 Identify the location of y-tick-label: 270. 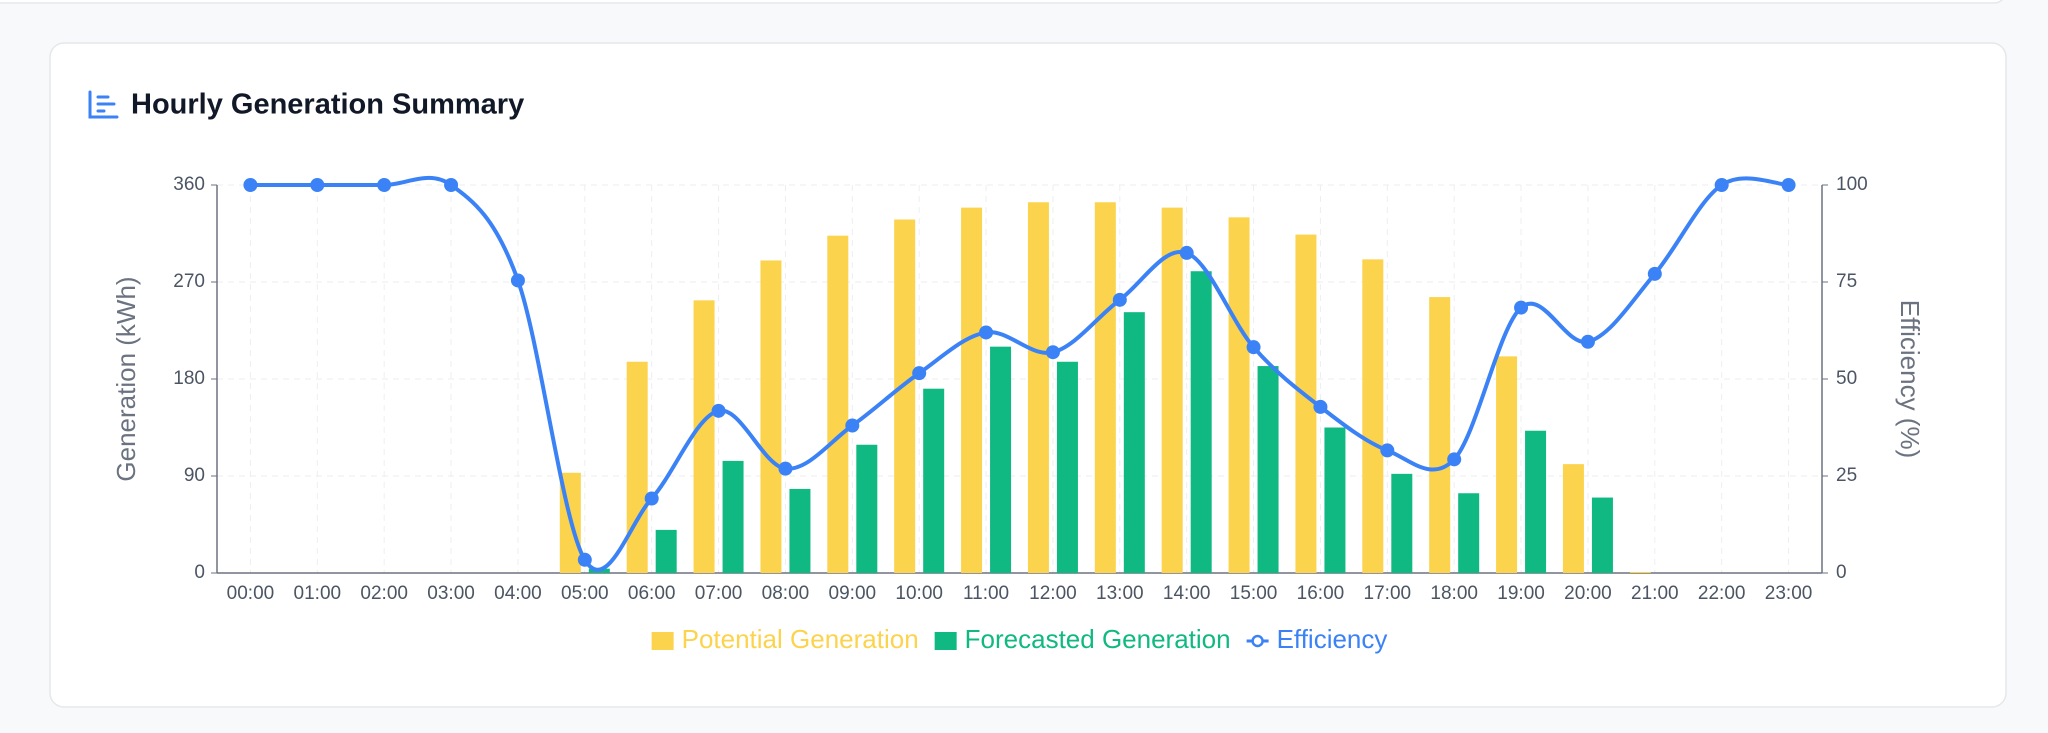
(189, 281).